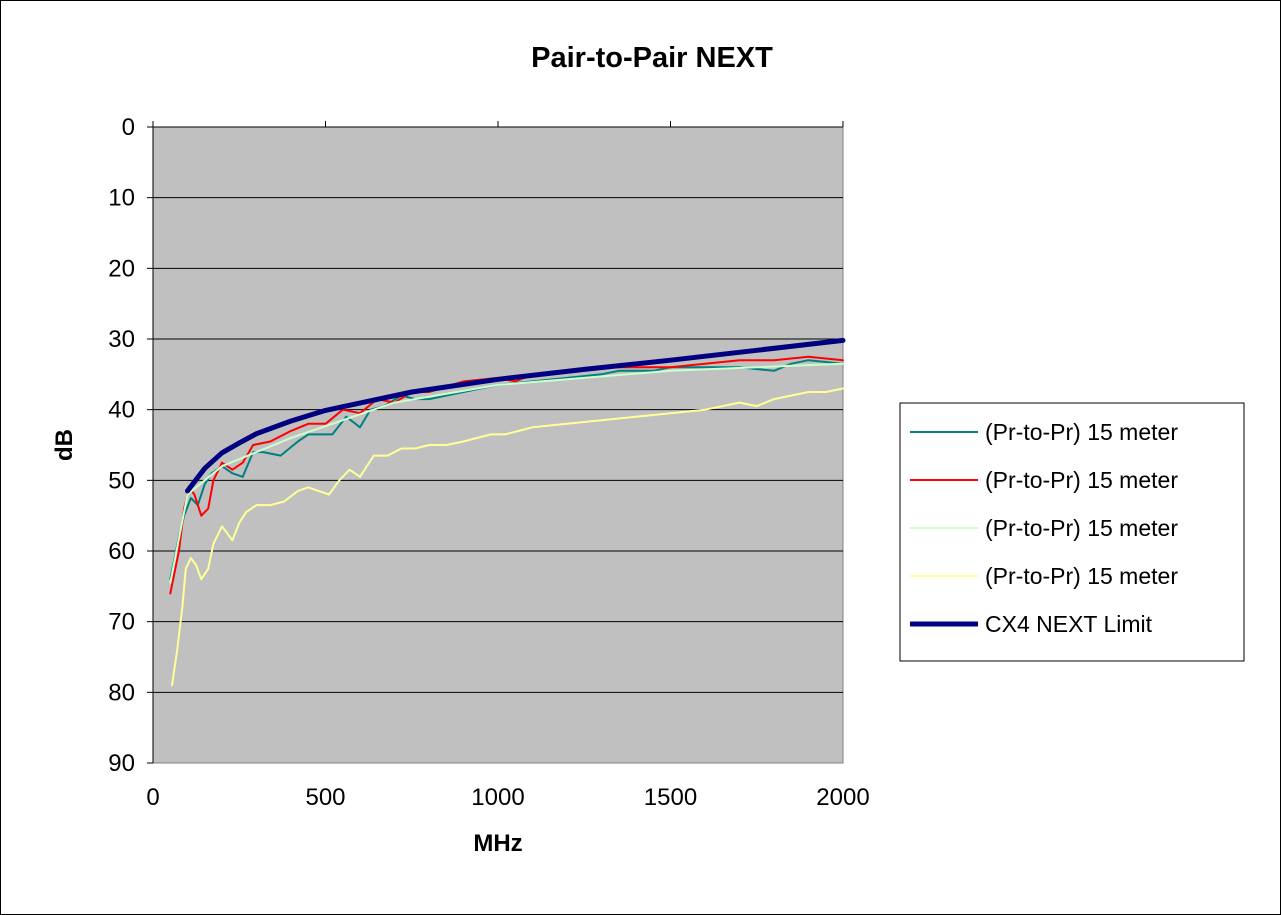  I want to click on y-tick-label: 10, so click(121, 198).